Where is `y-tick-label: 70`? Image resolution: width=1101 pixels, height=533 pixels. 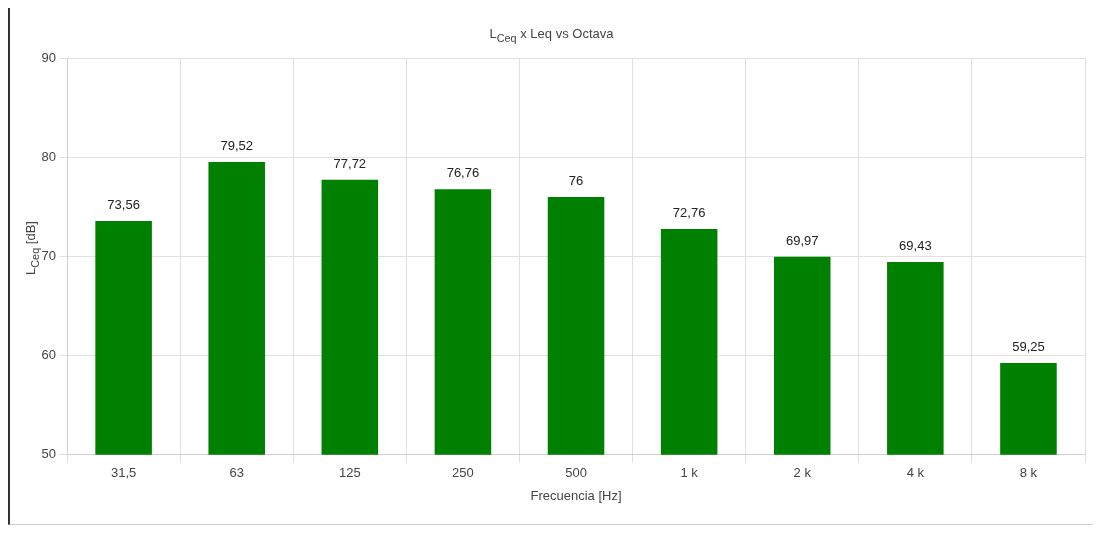
y-tick-label: 70 is located at coordinates (49, 255).